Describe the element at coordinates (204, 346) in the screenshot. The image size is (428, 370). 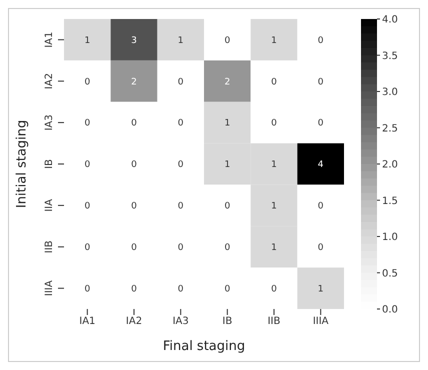
I see `x-axis-title: Final staging` at that location.